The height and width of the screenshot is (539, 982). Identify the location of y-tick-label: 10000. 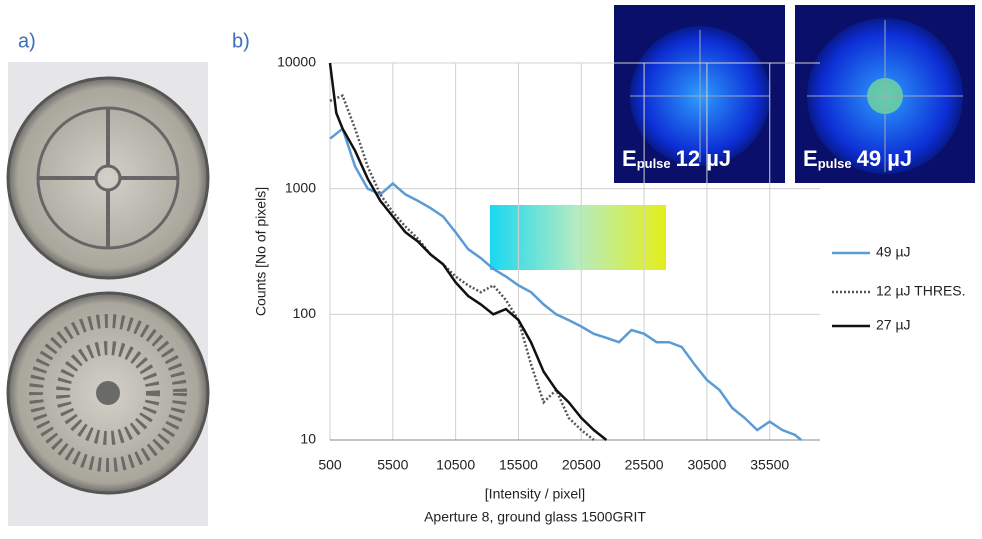
(296, 62).